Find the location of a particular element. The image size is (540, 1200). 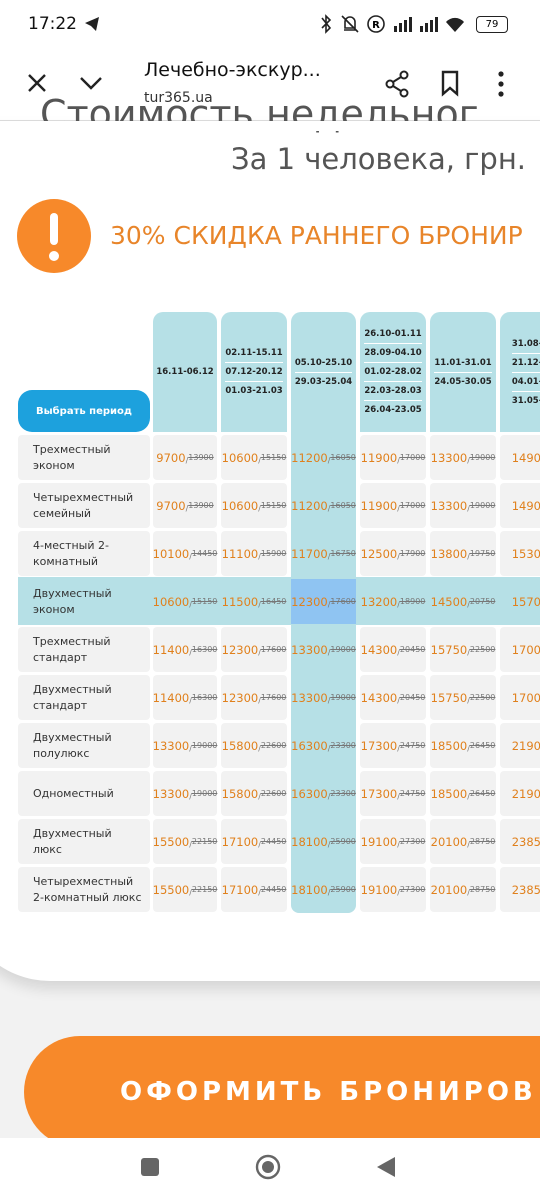

telegram-icon is located at coordinates (92, 24).